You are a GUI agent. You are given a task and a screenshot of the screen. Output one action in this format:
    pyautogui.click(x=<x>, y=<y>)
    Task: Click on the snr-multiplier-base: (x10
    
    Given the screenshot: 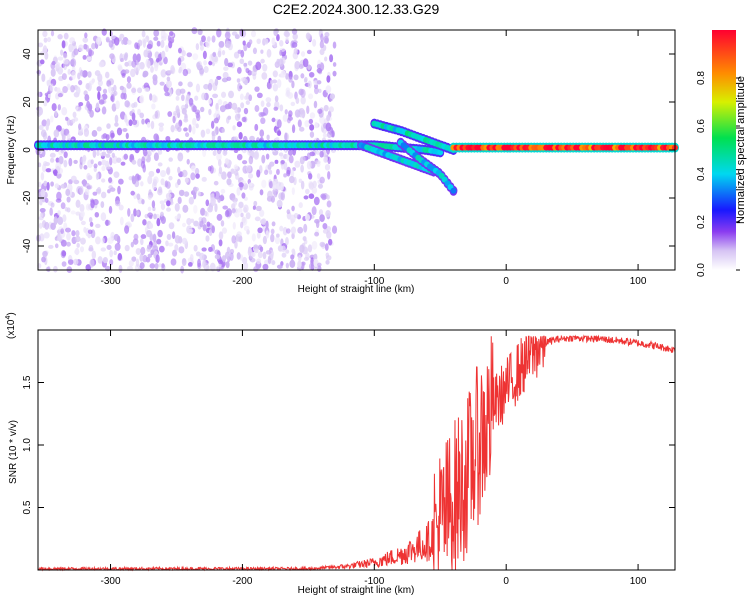 What is the action you would take?
    pyautogui.click(x=11, y=329)
    